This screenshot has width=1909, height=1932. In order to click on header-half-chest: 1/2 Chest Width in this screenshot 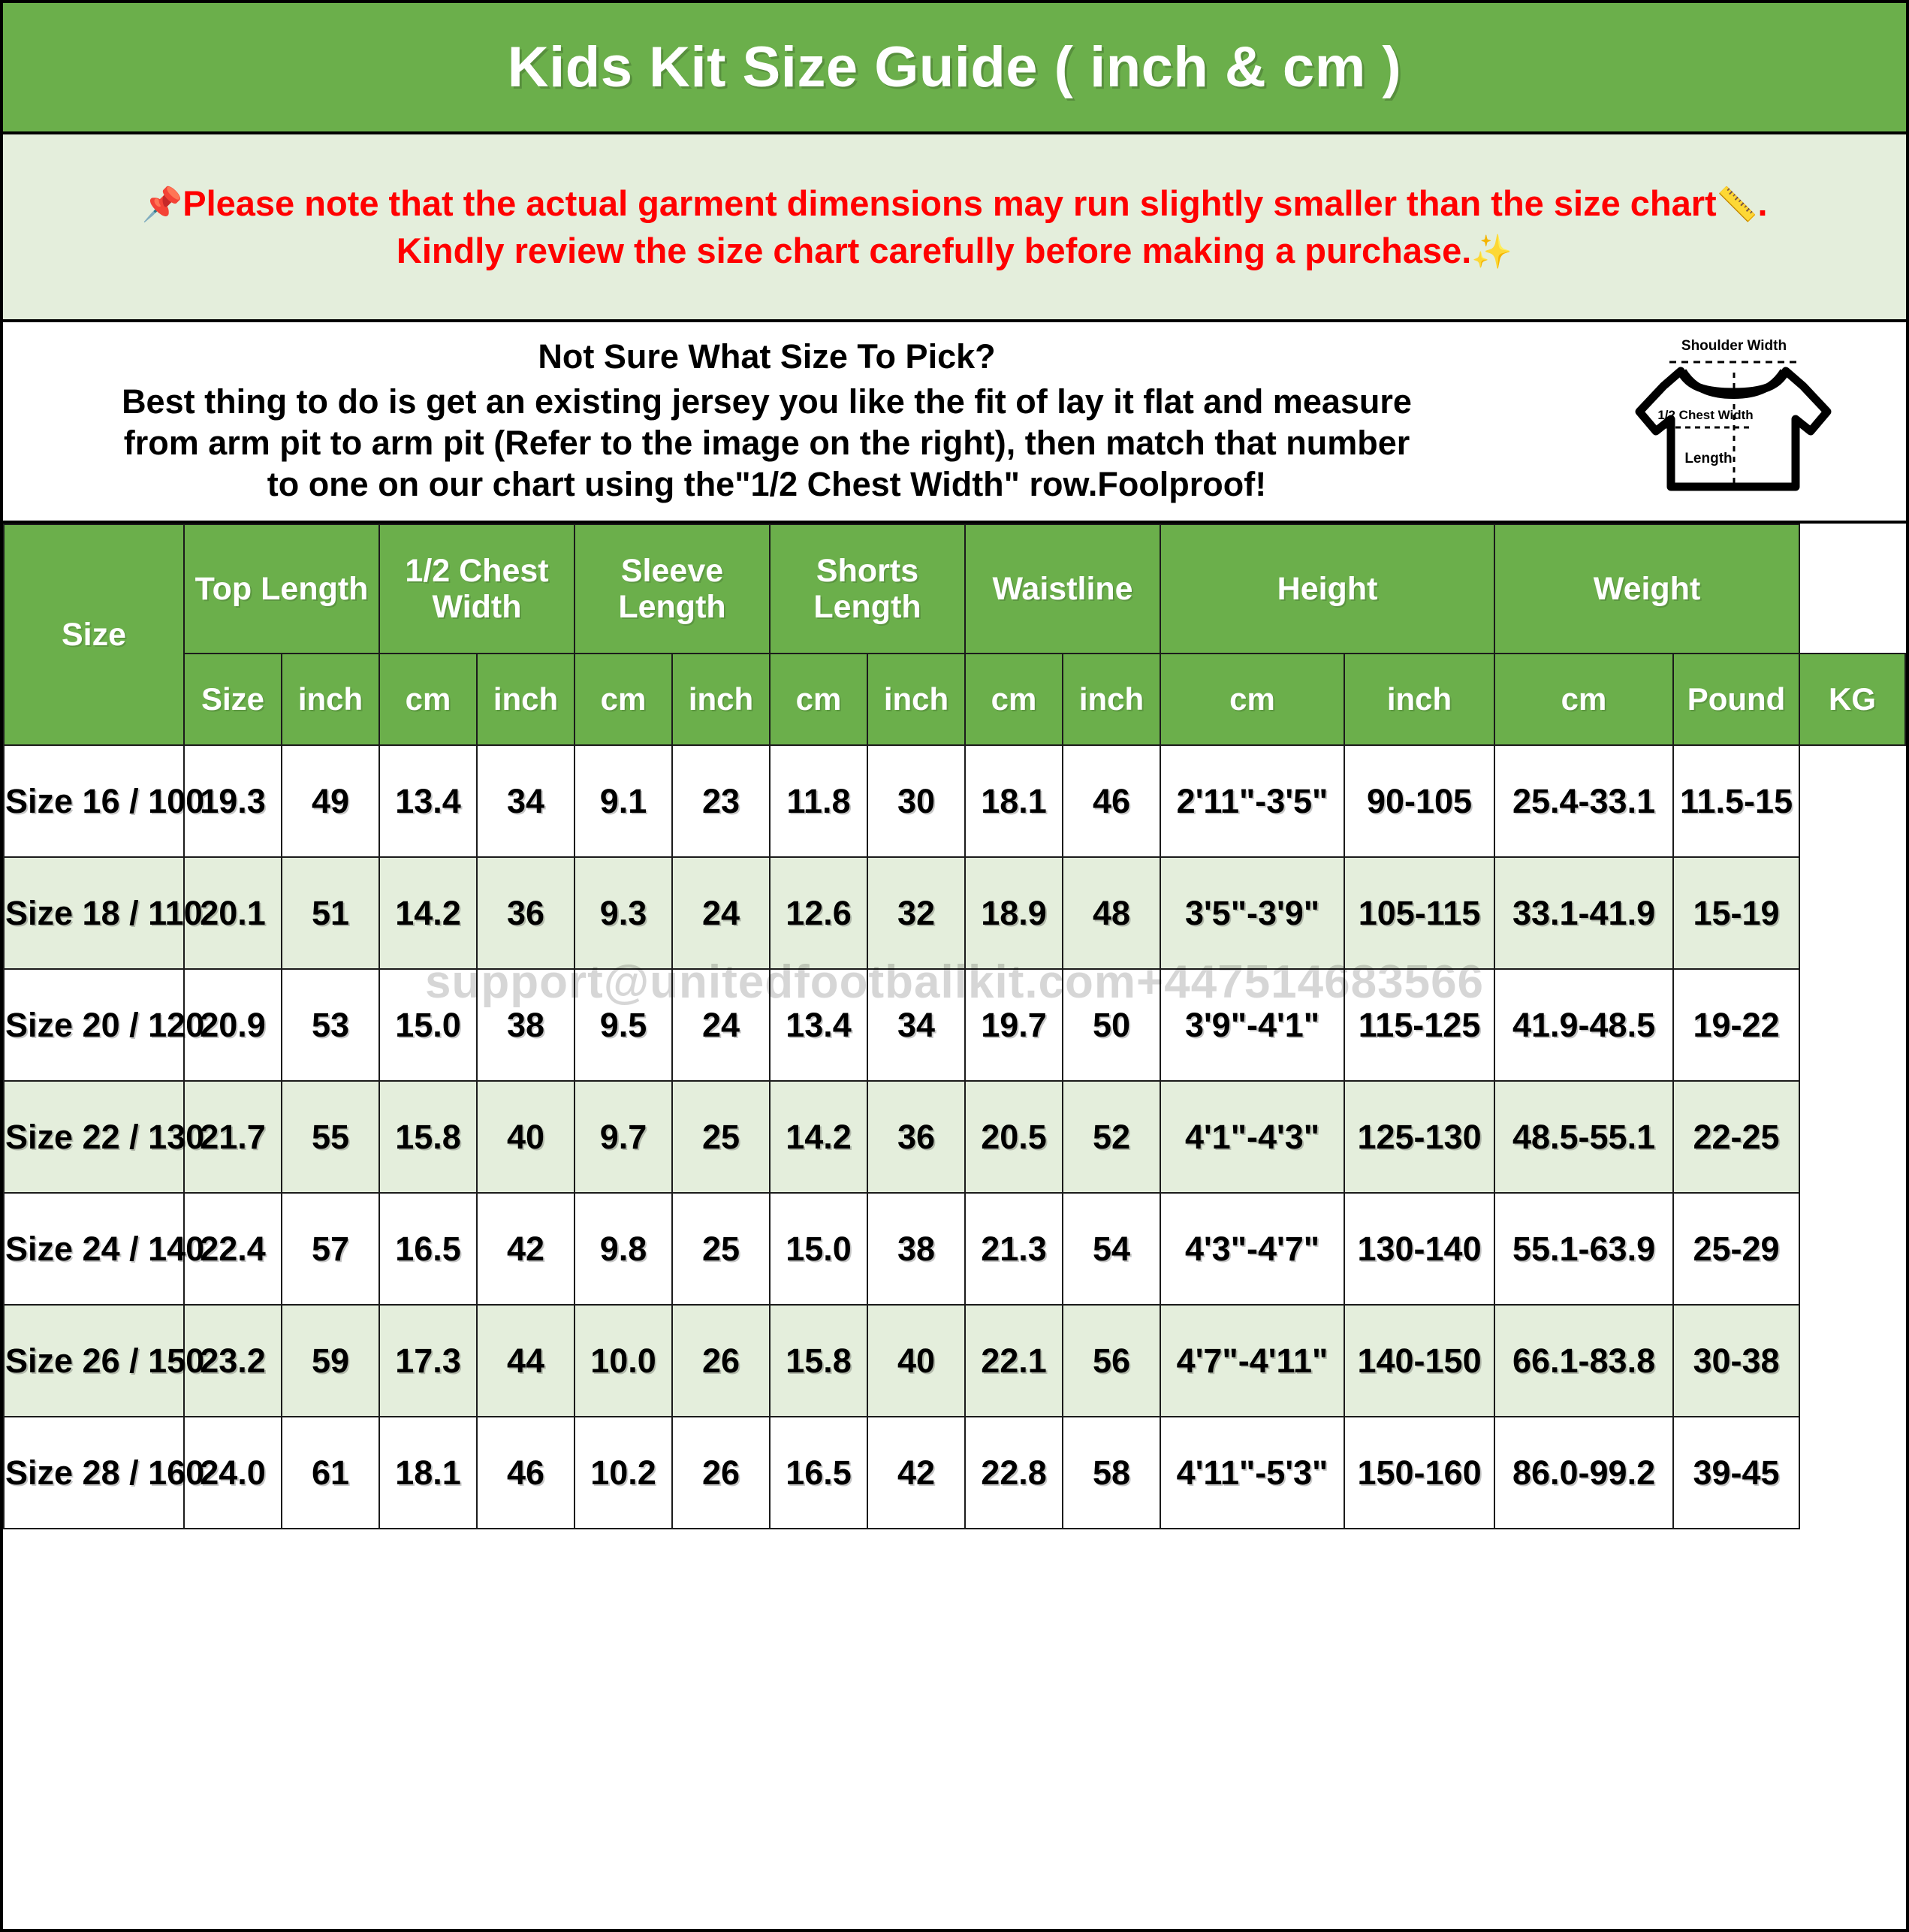, I will do `click(477, 589)`.